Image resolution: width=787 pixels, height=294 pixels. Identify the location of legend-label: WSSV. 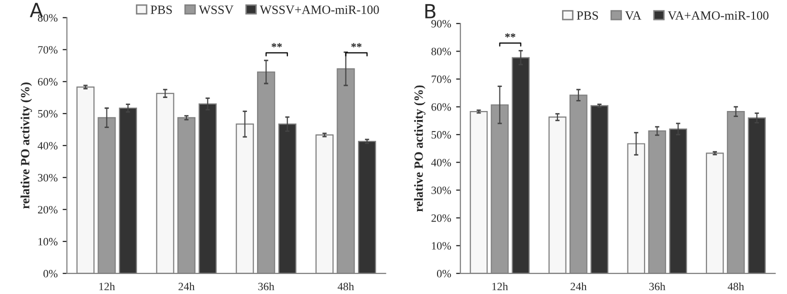
(216, 10).